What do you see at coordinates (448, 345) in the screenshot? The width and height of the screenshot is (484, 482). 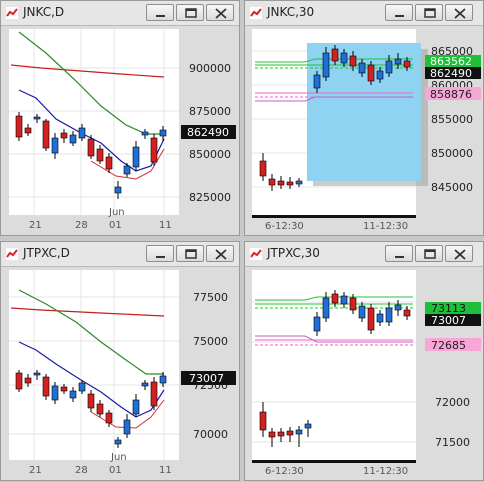 I see `svg-text: 72685` at bounding box center [448, 345].